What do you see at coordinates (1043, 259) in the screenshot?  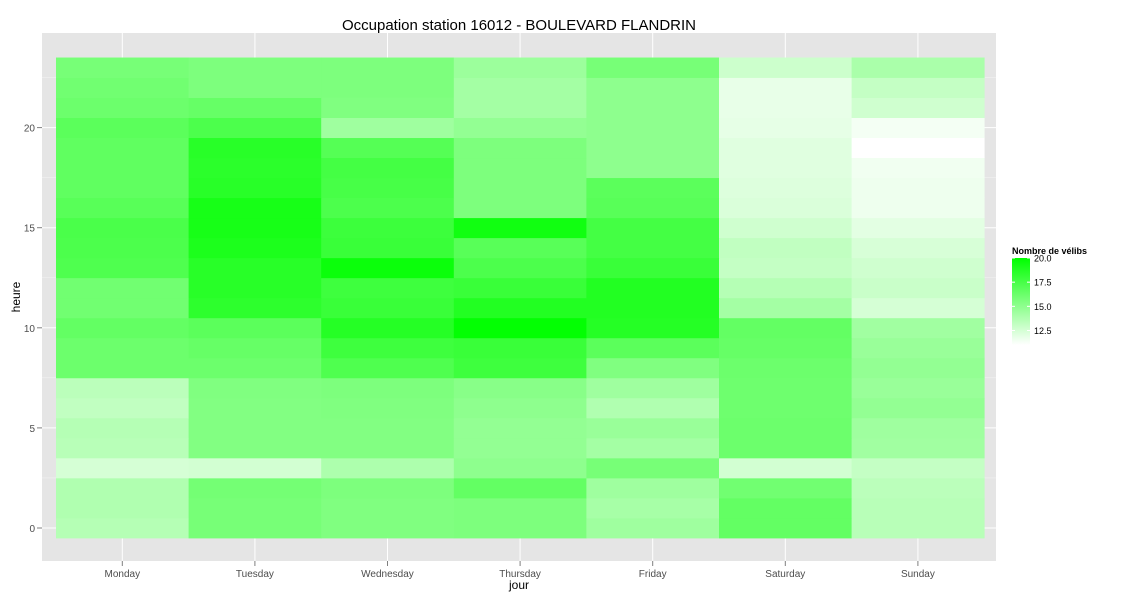 I see `legend-tick-label: 20.0` at bounding box center [1043, 259].